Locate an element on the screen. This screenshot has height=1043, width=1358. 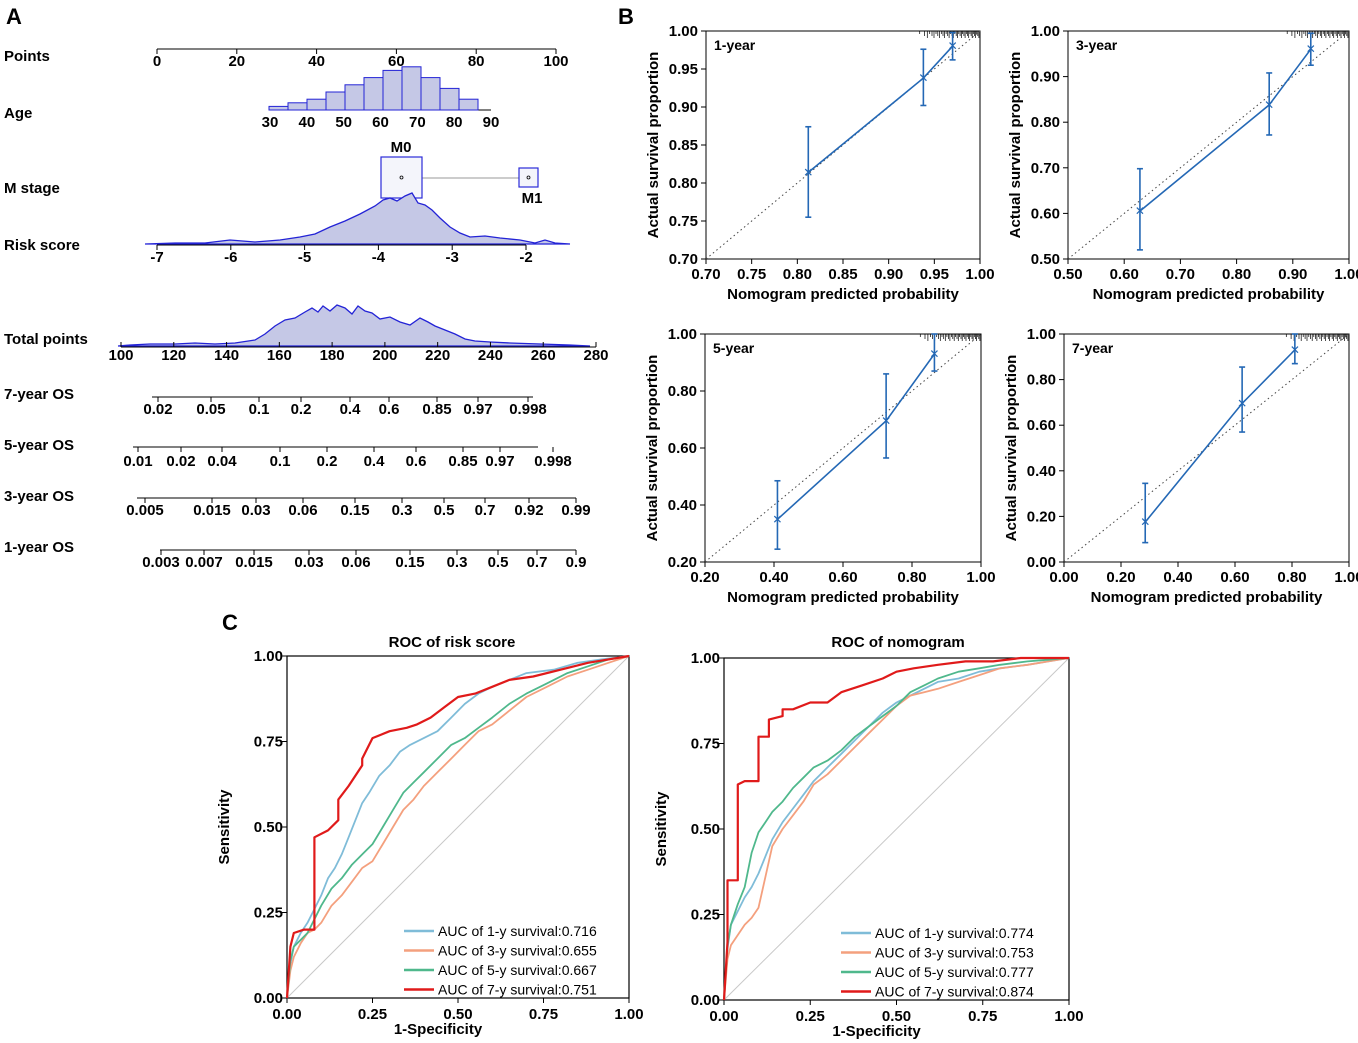
os3-tick-label: 0.015 is located at coordinates (212, 510).